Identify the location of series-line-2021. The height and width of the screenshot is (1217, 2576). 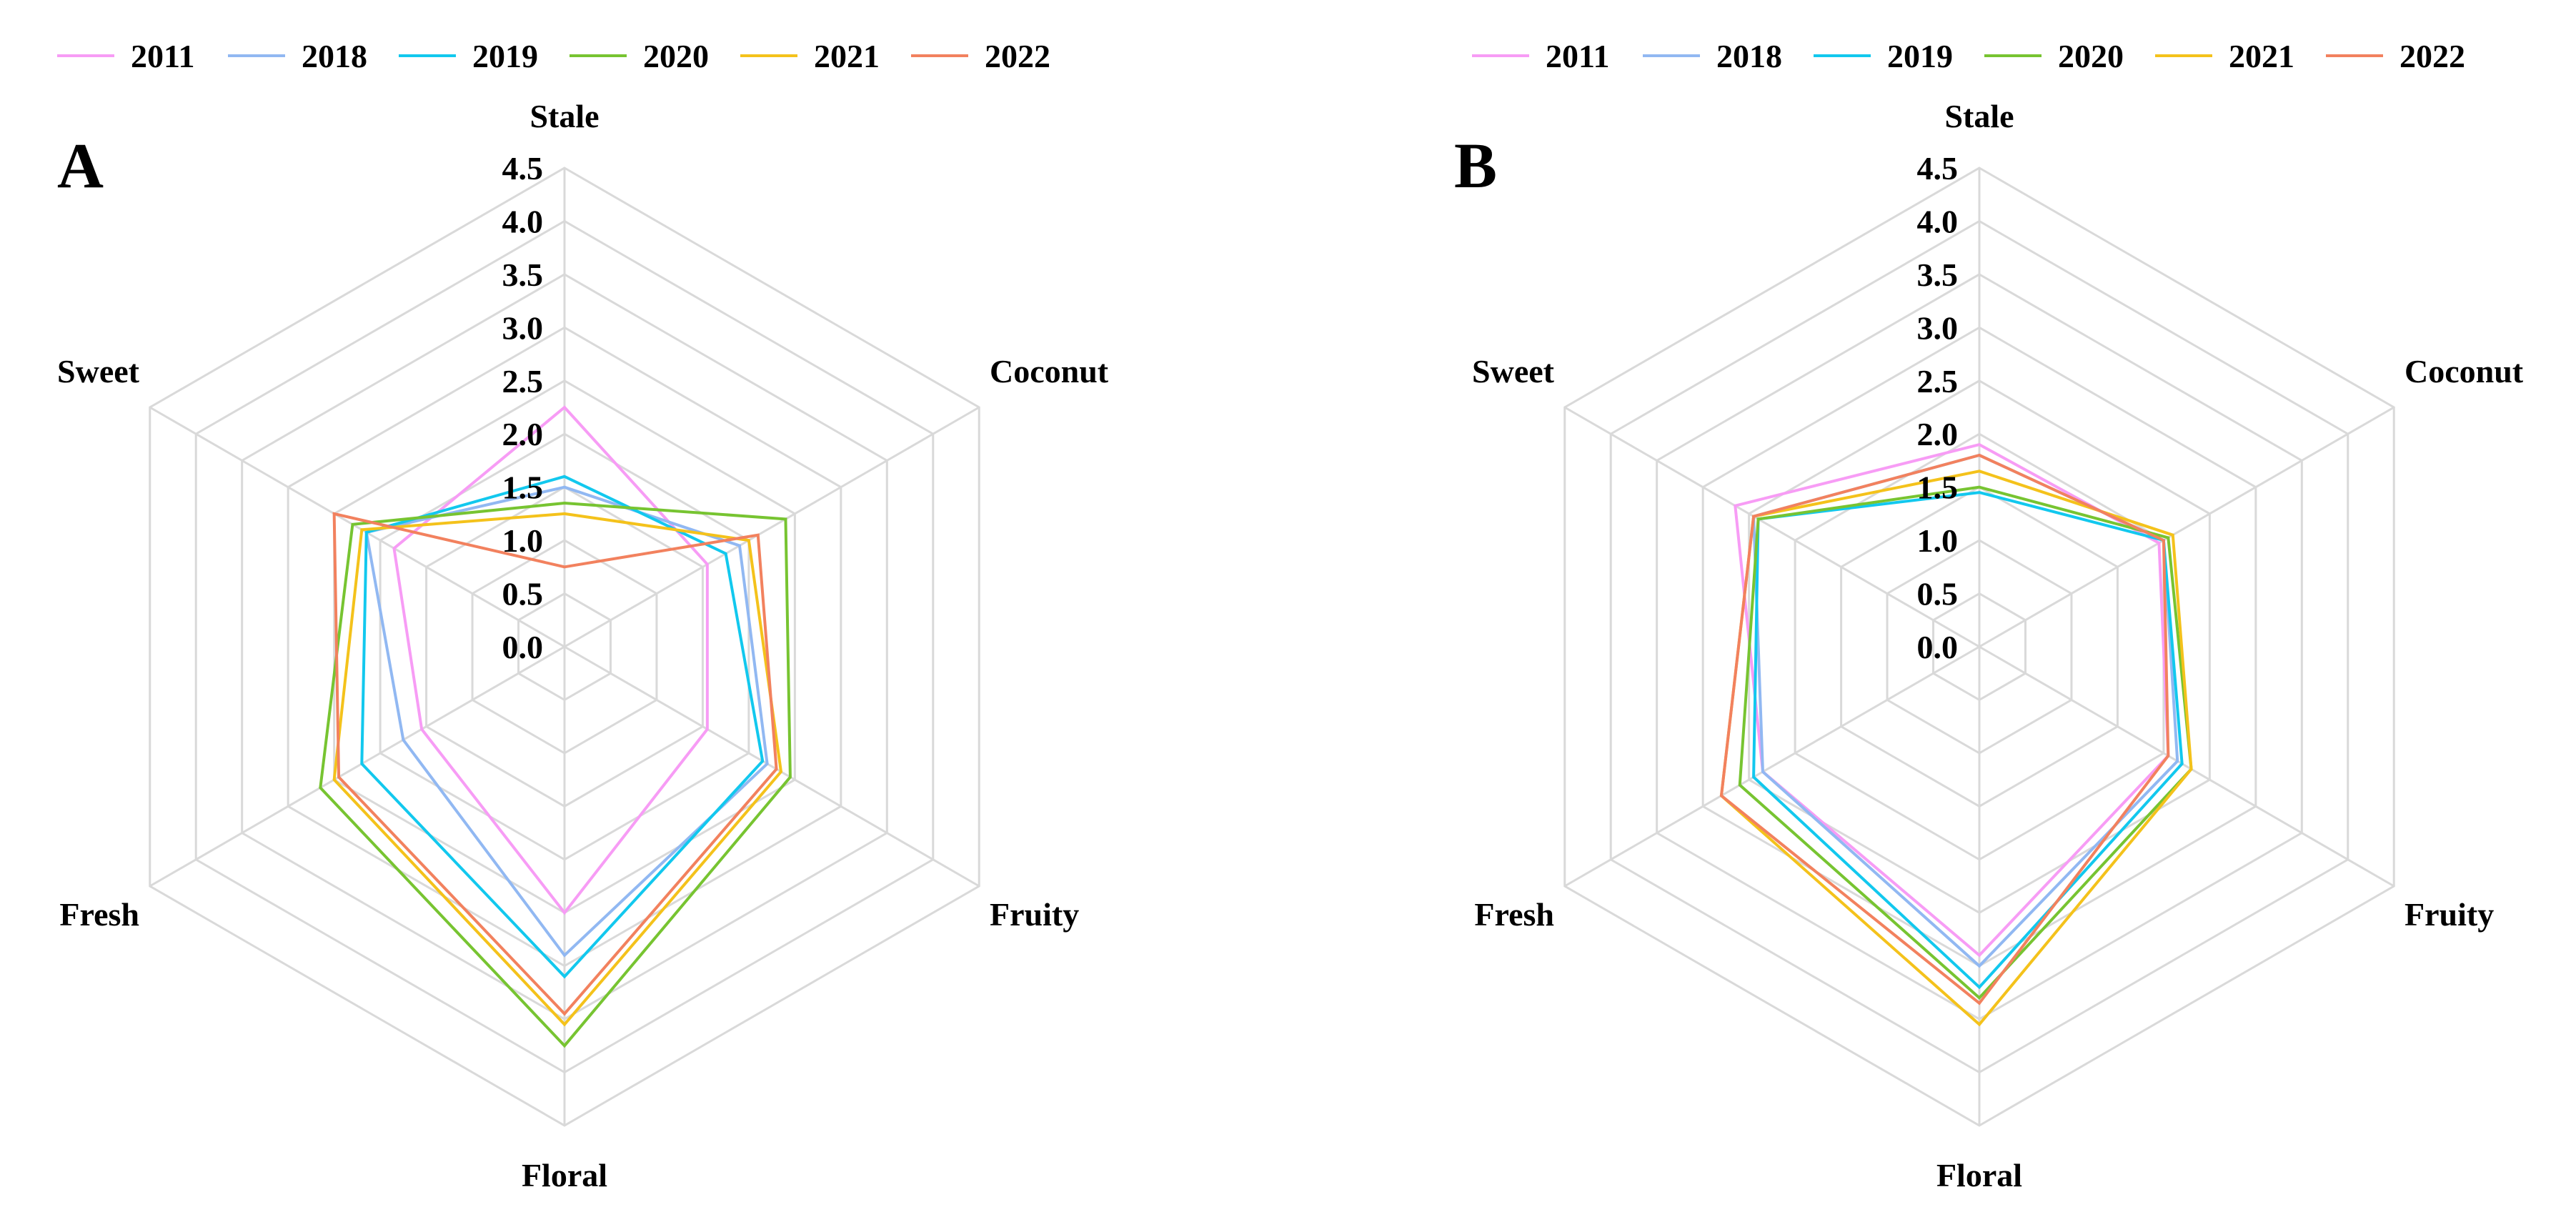
(557, 769).